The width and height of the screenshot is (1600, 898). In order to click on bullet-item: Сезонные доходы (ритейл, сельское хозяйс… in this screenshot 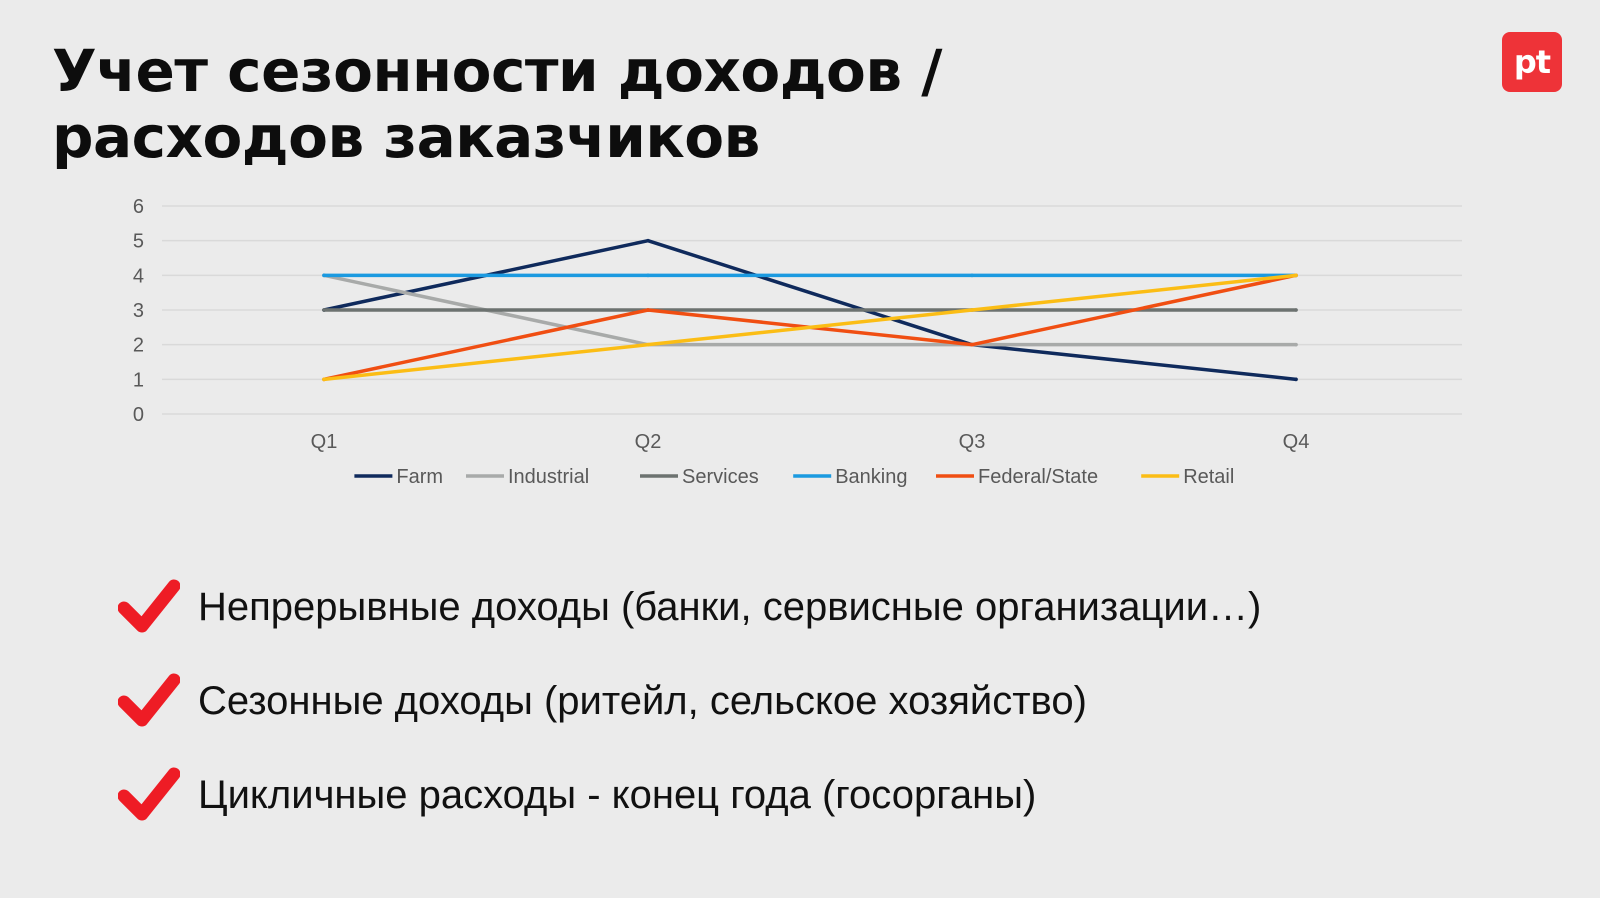, I will do `click(689, 701)`.